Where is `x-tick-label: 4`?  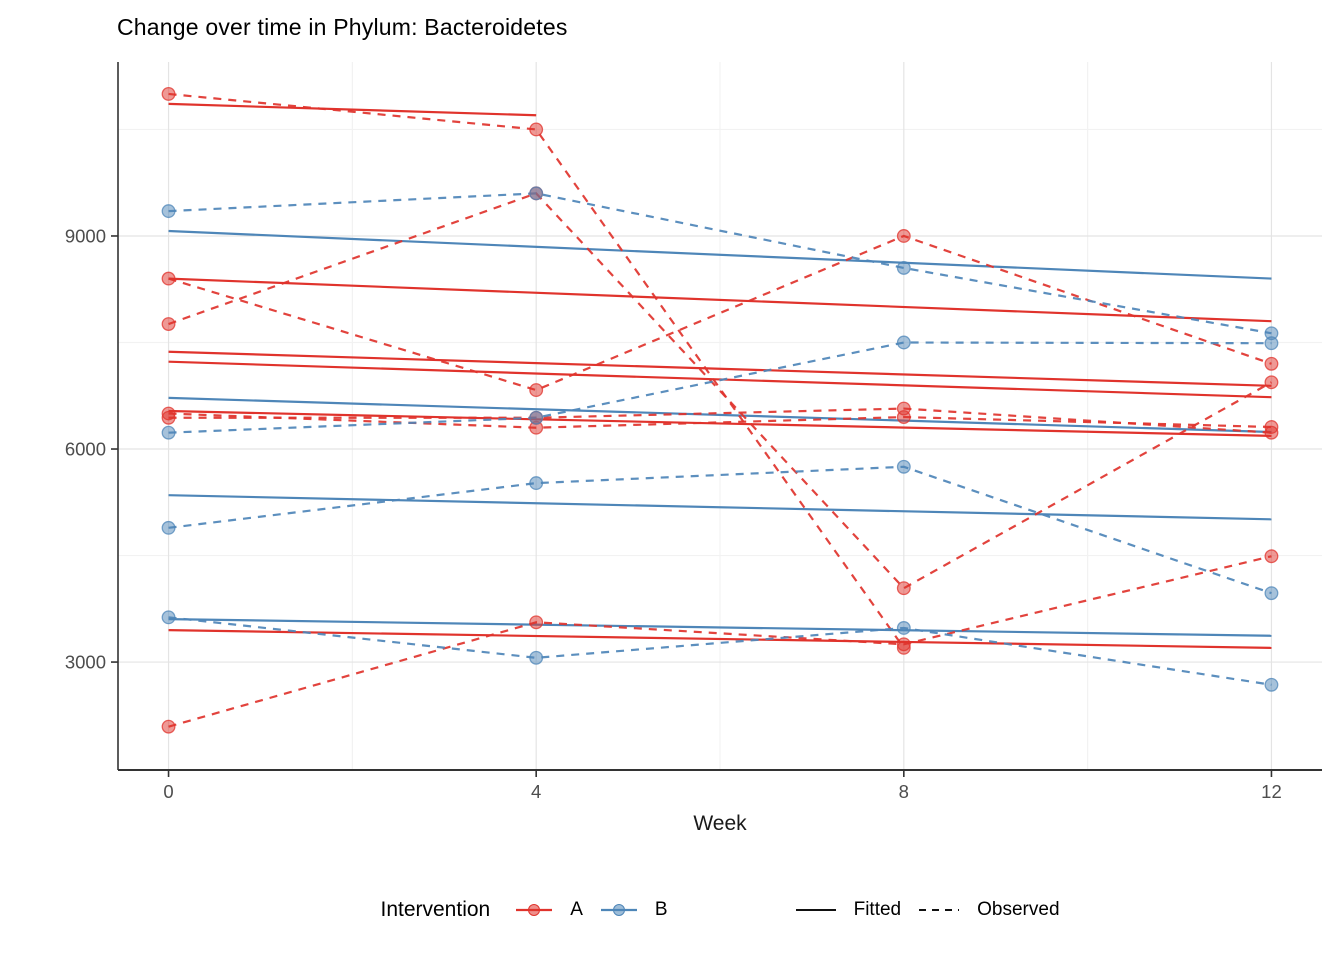 x-tick-label: 4 is located at coordinates (536, 791).